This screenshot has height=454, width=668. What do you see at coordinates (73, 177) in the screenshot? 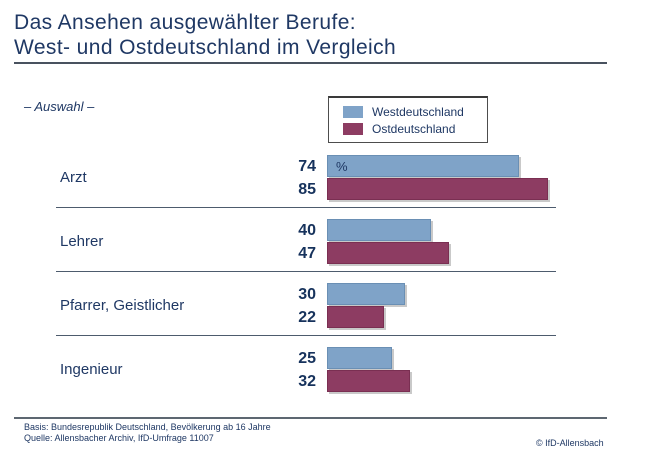
I see `category-label: Arzt` at bounding box center [73, 177].